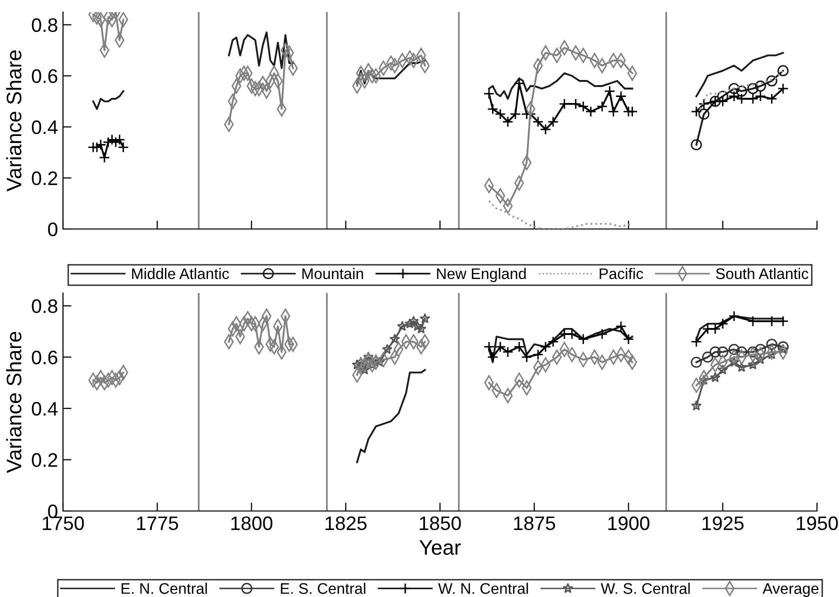 This screenshot has width=839, height=597. I want to click on legend-label: New England, so click(481, 275).